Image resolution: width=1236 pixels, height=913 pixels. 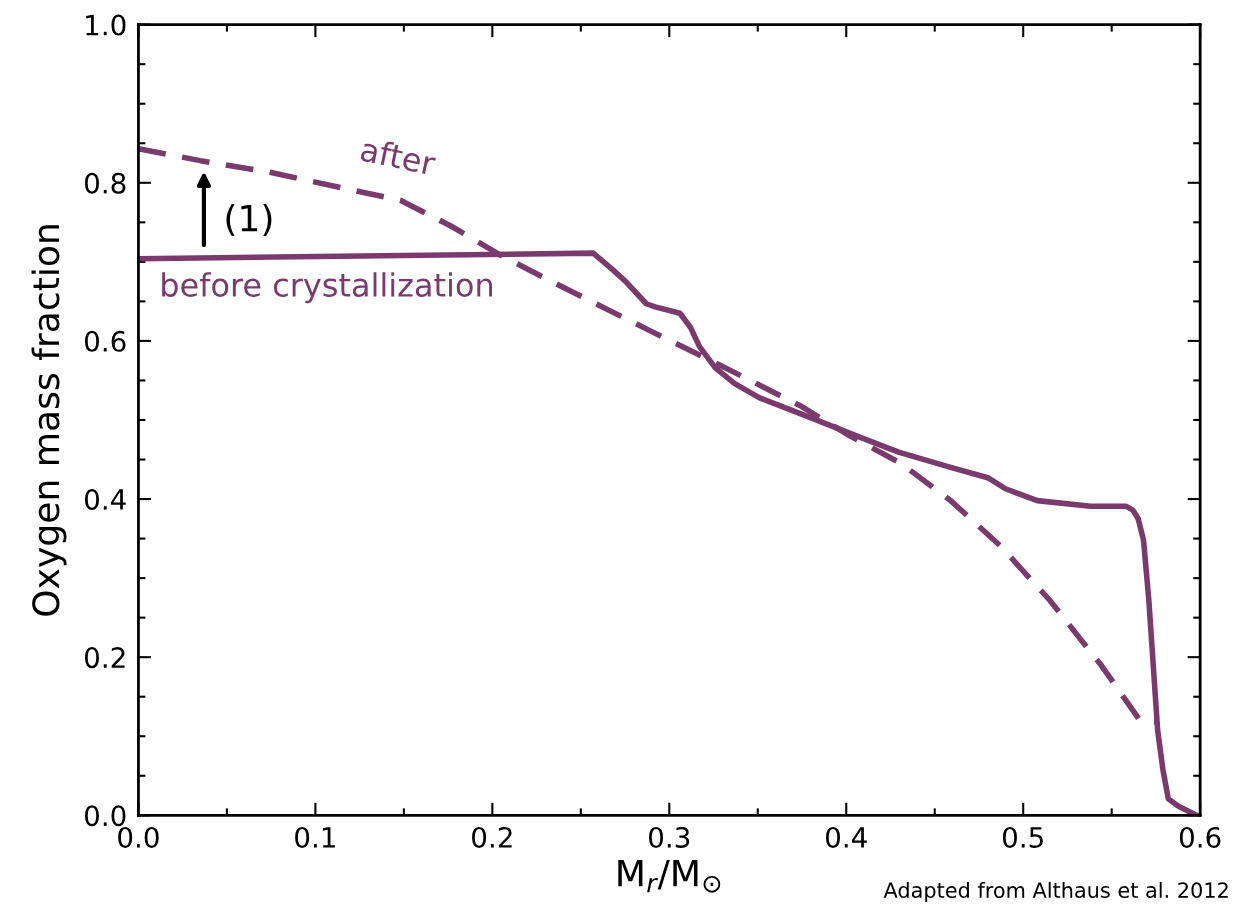 What do you see at coordinates (315, 837) in the screenshot?
I see `x-tick-label: 0.1` at bounding box center [315, 837].